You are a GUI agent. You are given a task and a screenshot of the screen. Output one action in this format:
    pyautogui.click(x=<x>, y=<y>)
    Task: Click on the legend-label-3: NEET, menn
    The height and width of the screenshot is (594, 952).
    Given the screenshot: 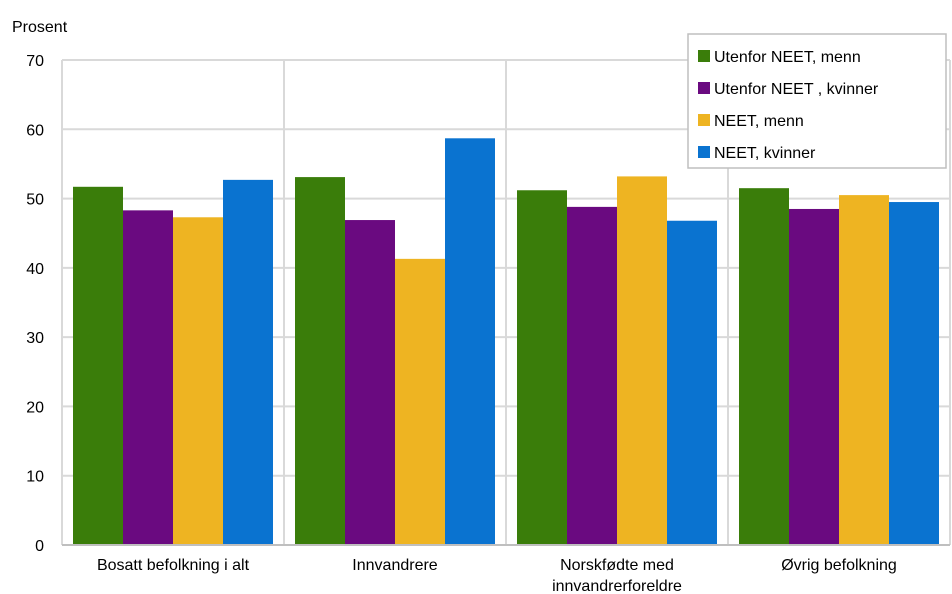 What is the action you would take?
    pyautogui.click(x=759, y=121)
    